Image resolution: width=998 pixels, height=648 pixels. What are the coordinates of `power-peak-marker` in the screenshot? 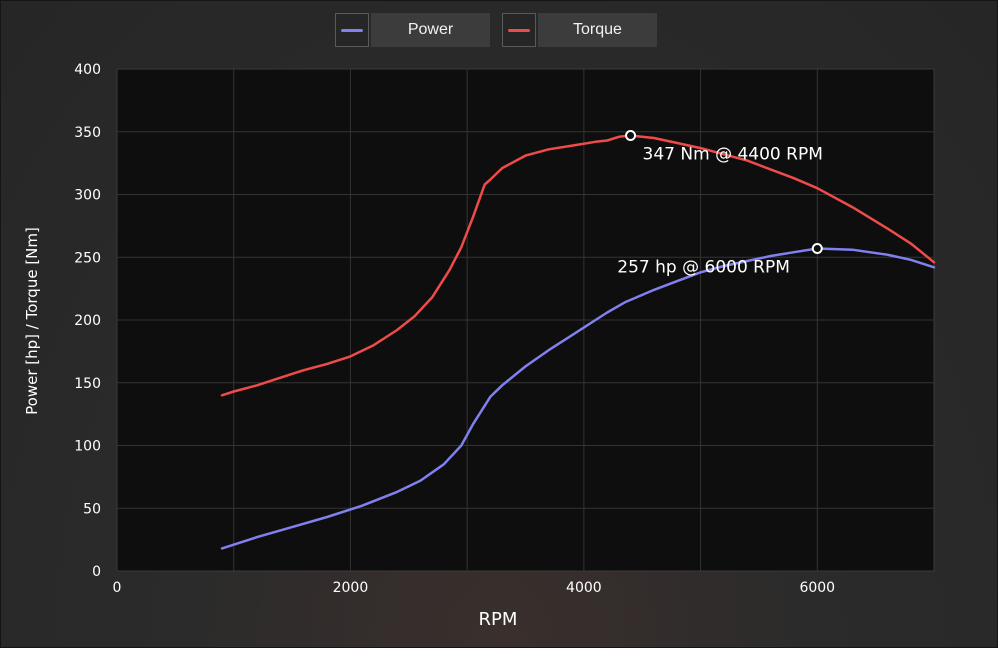 It's located at (817, 248).